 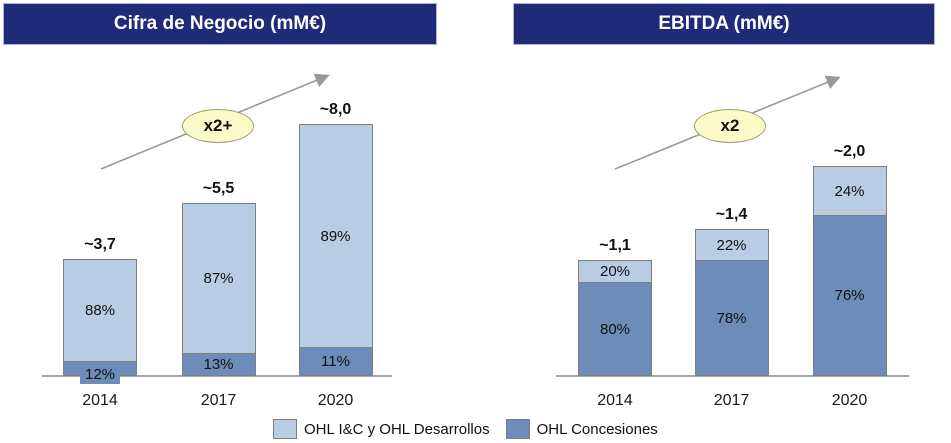 What do you see at coordinates (597, 429) in the screenshot?
I see `legend-label-ohl-concesiones: OHL Concesiones` at bounding box center [597, 429].